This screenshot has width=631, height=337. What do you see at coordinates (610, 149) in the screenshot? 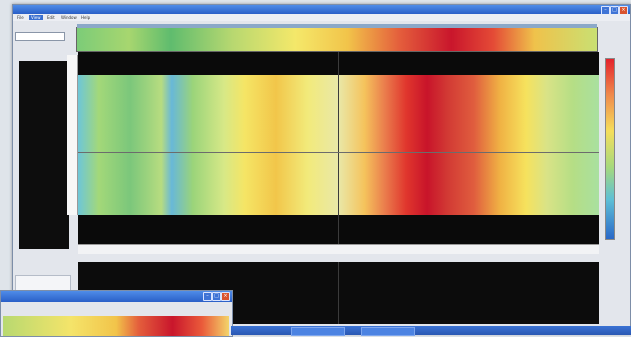
I see `color-scale-bar` at bounding box center [610, 149].